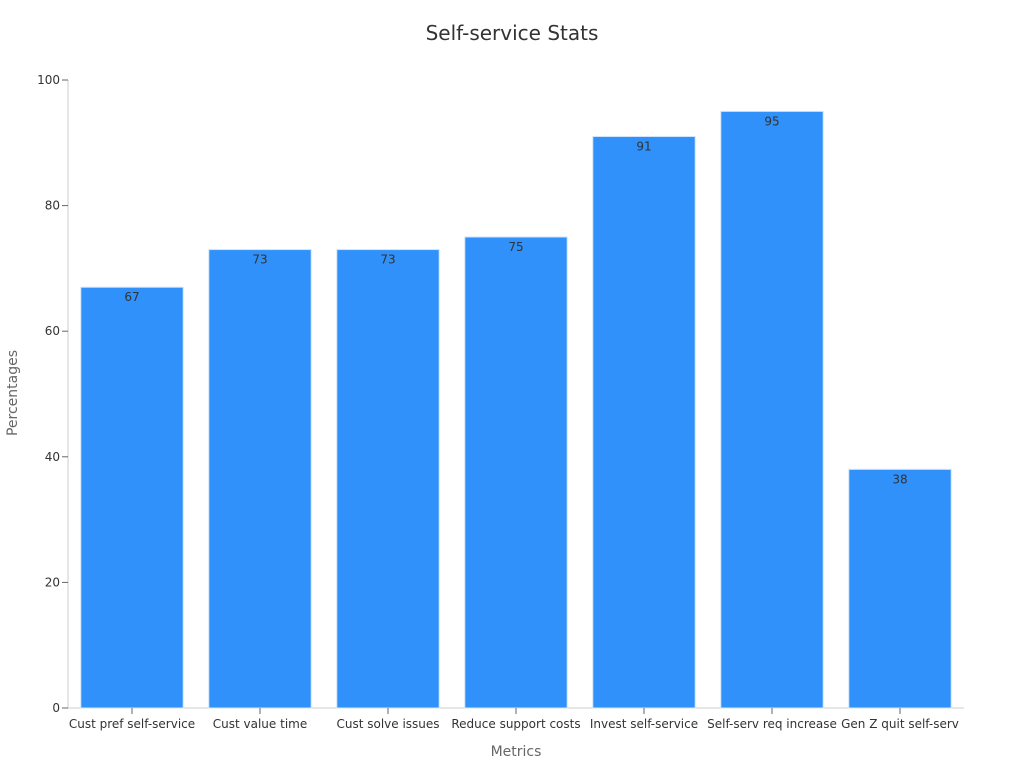  I want to click on chart-title: Self-service Stats, so click(512, 33).